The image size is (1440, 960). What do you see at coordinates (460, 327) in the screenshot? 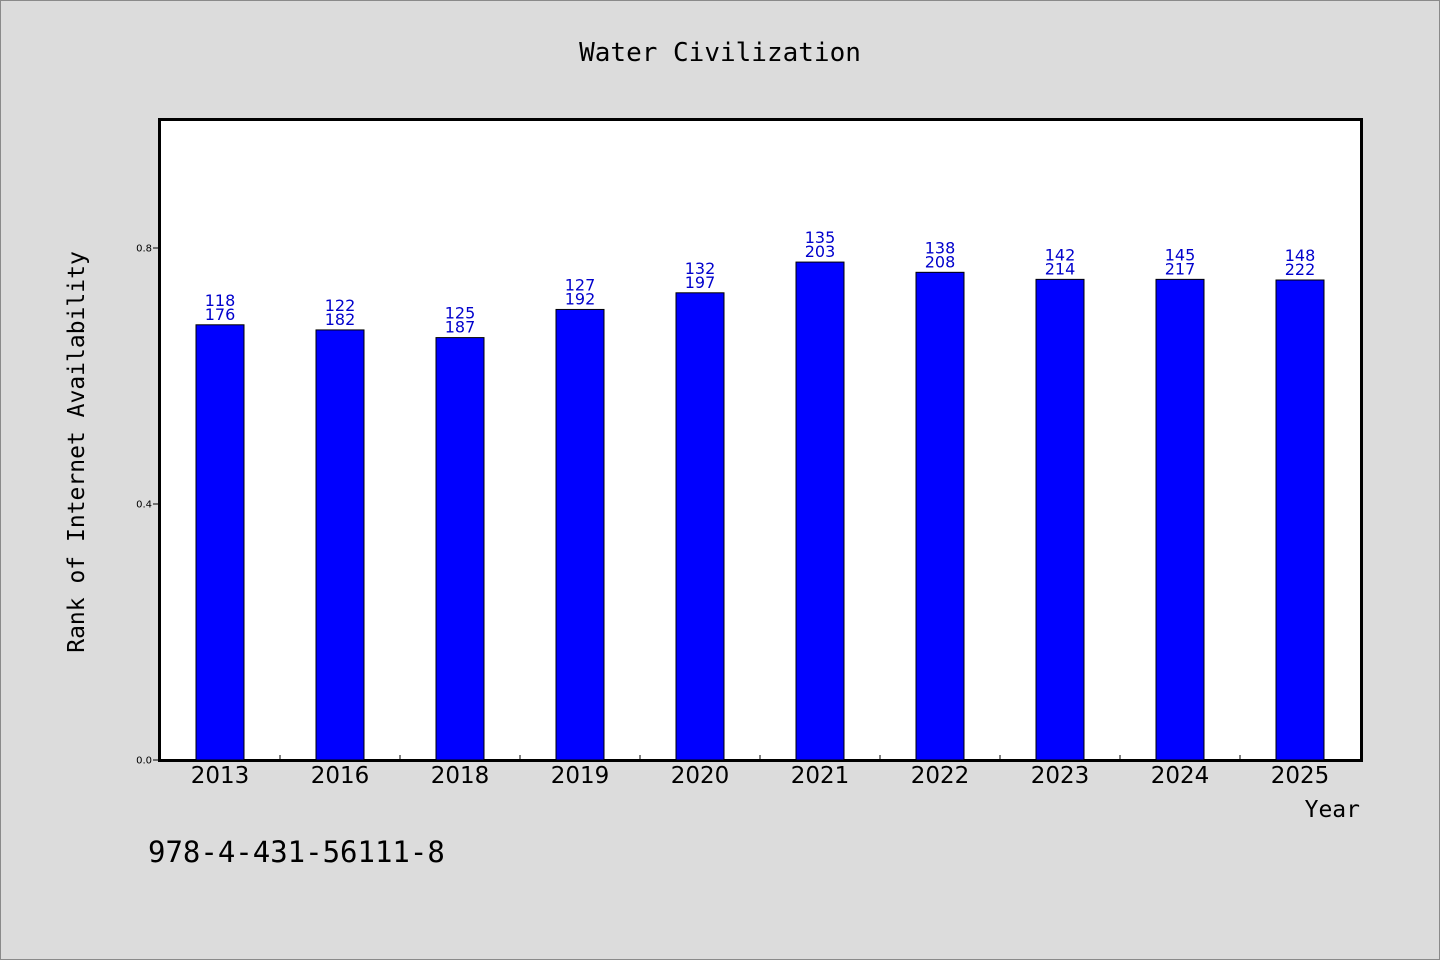
I see `bar-label-lower: 187` at bounding box center [460, 327].